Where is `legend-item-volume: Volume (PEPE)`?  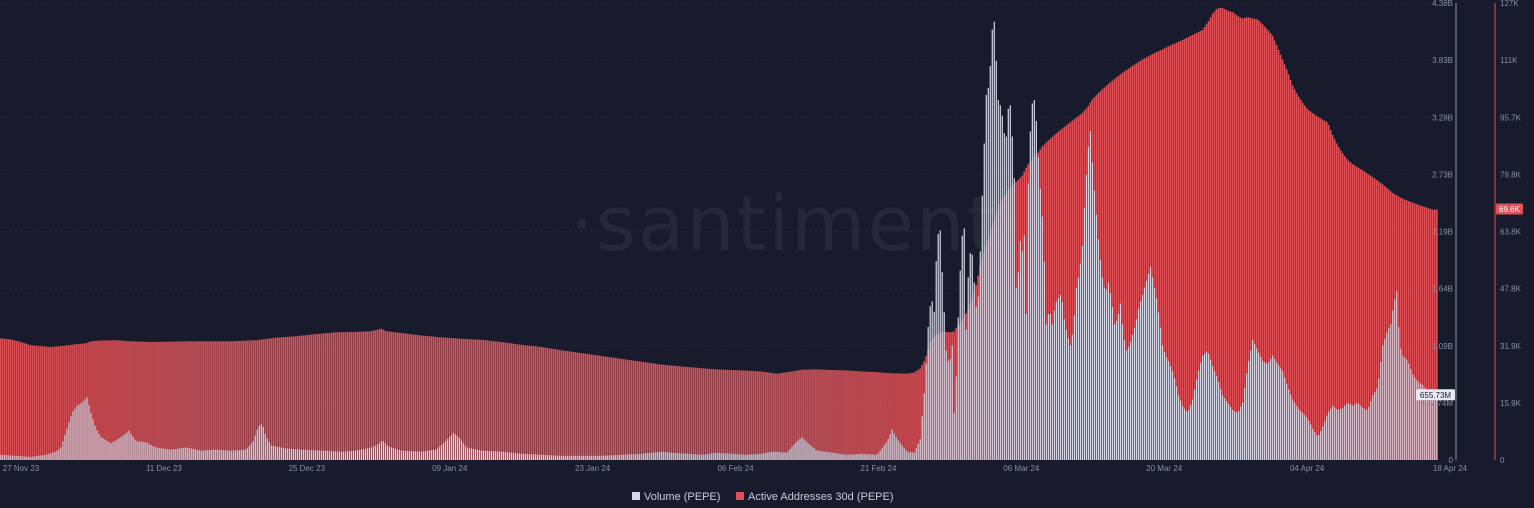
legend-item-volume: Volume (PEPE) is located at coordinates (676, 497).